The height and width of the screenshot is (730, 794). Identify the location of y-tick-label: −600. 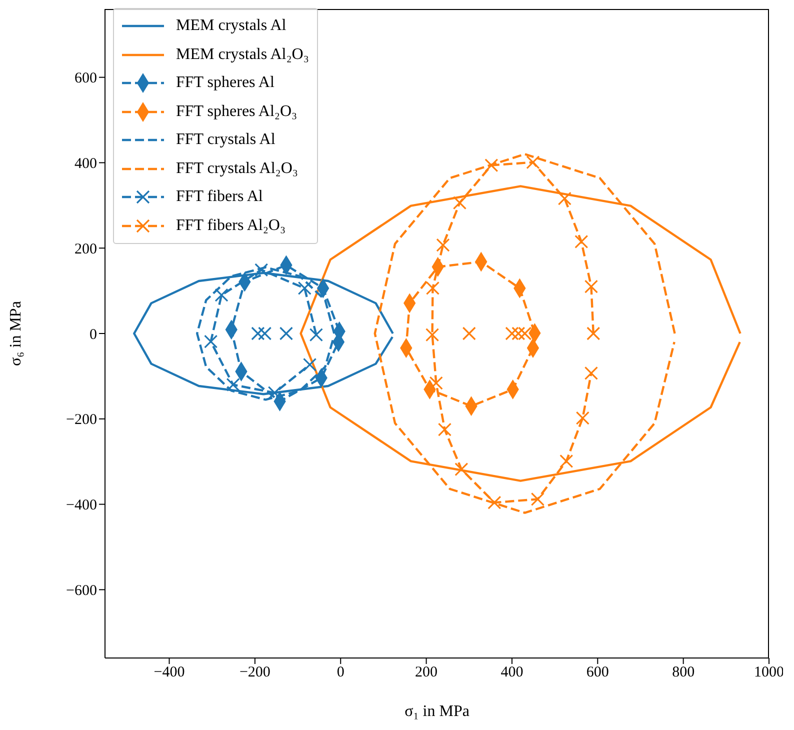
(81, 591).